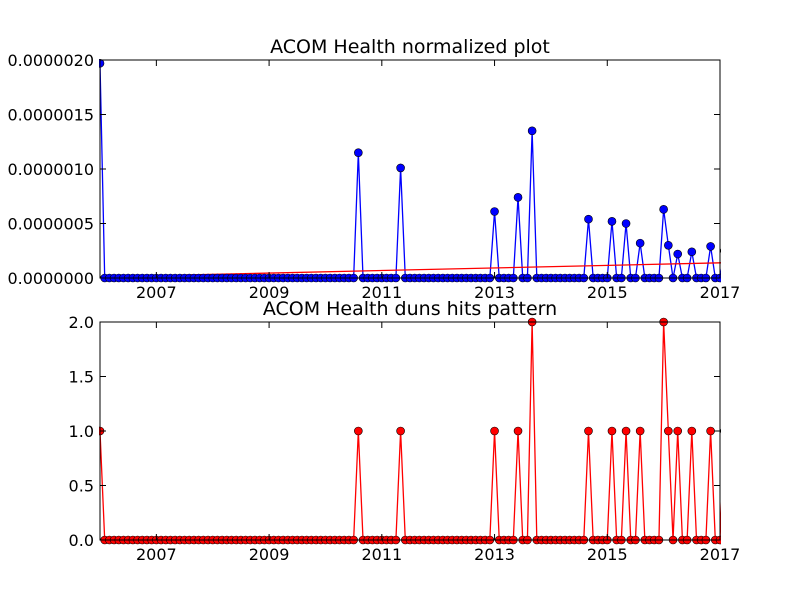 The width and height of the screenshot is (800, 600). Describe the element at coordinates (81, 377) in the screenshot. I see `y-tick-label: 1.5` at that location.